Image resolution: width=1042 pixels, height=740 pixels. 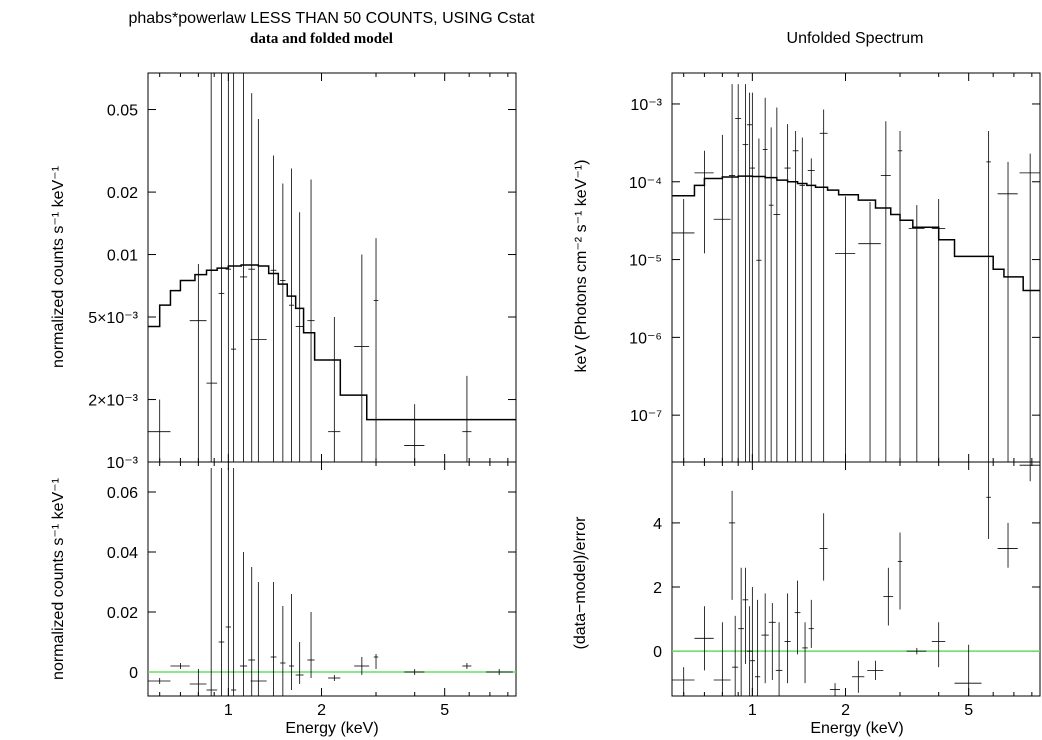 What do you see at coordinates (113, 318) in the screenshot?
I see `y-tick-label: 5×10⁻³` at bounding box center [113, 318].